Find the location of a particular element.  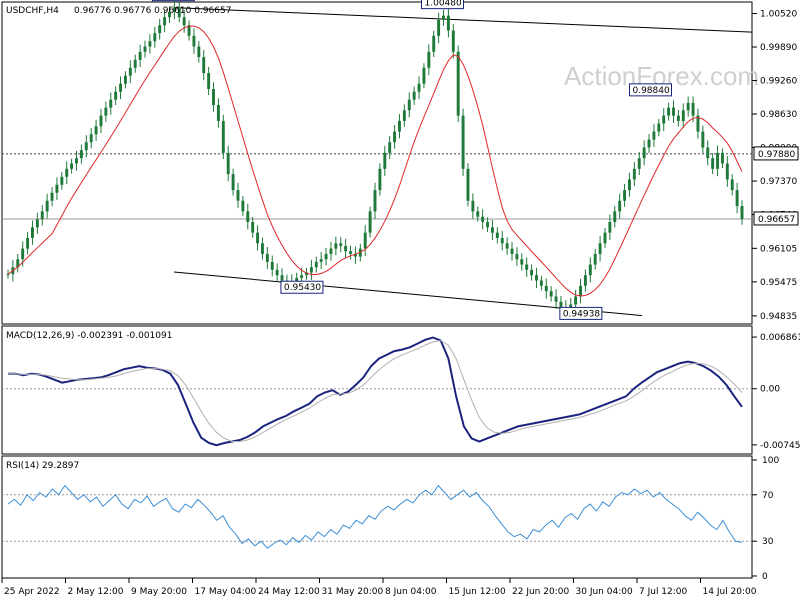

time-tick-label: 7 Jul 12:00 is located at coordinates (663, 592).